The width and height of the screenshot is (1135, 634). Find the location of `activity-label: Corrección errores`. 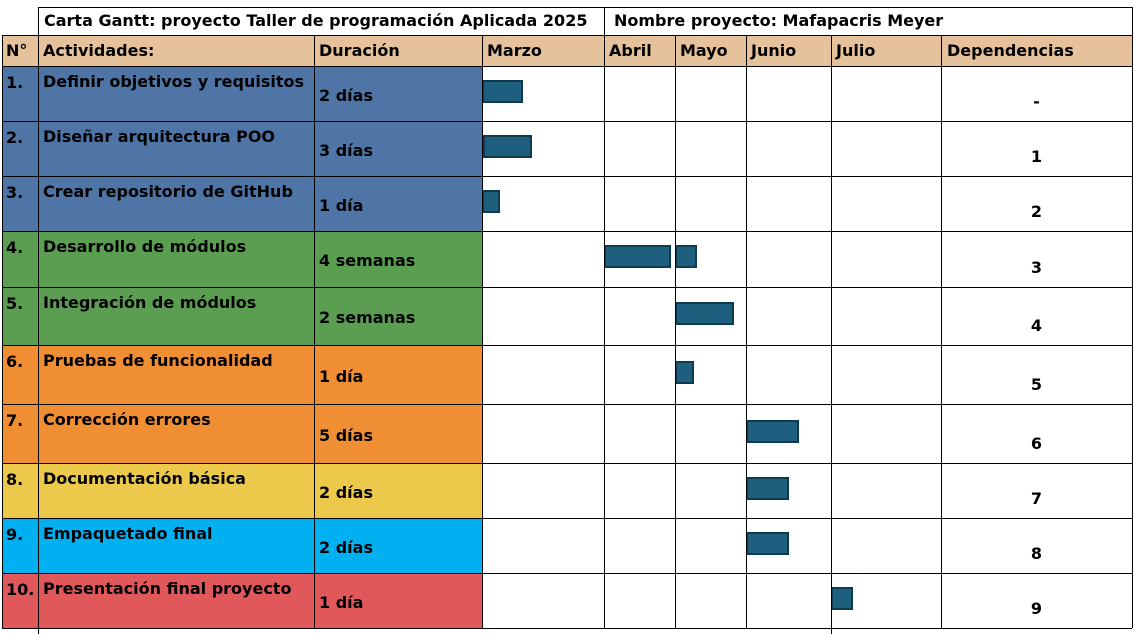

activity-label: Corrección errores is located at coordinates (127, 419).